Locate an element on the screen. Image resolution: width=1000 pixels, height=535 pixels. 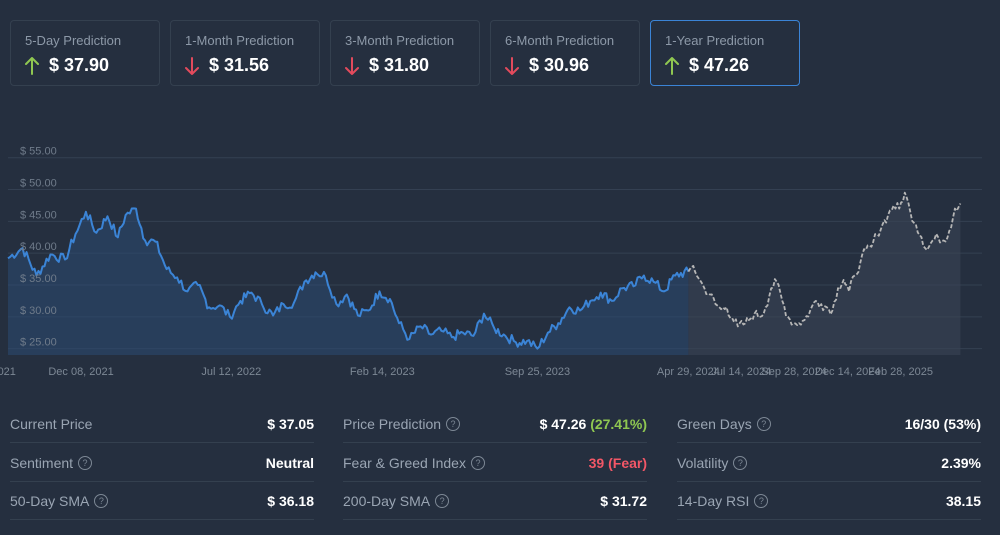
stat-price-prediction: Price Prediction? $ 47.26 (27.41%) is located at coordinates (495, 424).